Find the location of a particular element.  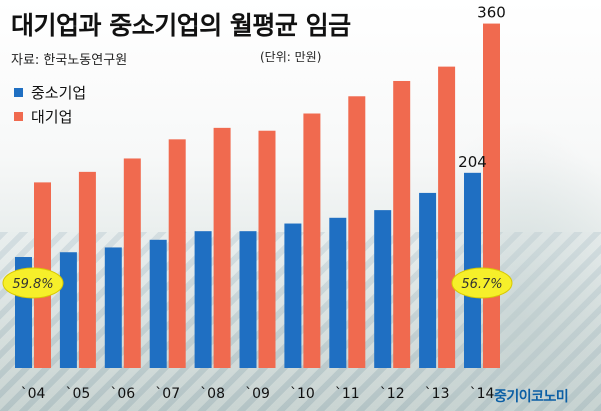

x-tick-label: `06 is located at coordinates (122, 394).